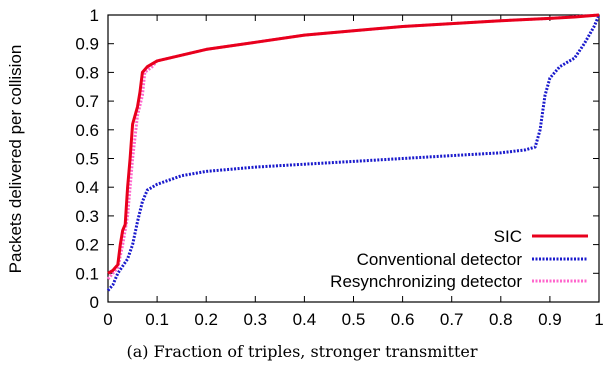 The width and height of the screenshot is (604, 376). I want to click on y-tick-label: 0.5, so click(87, 159).